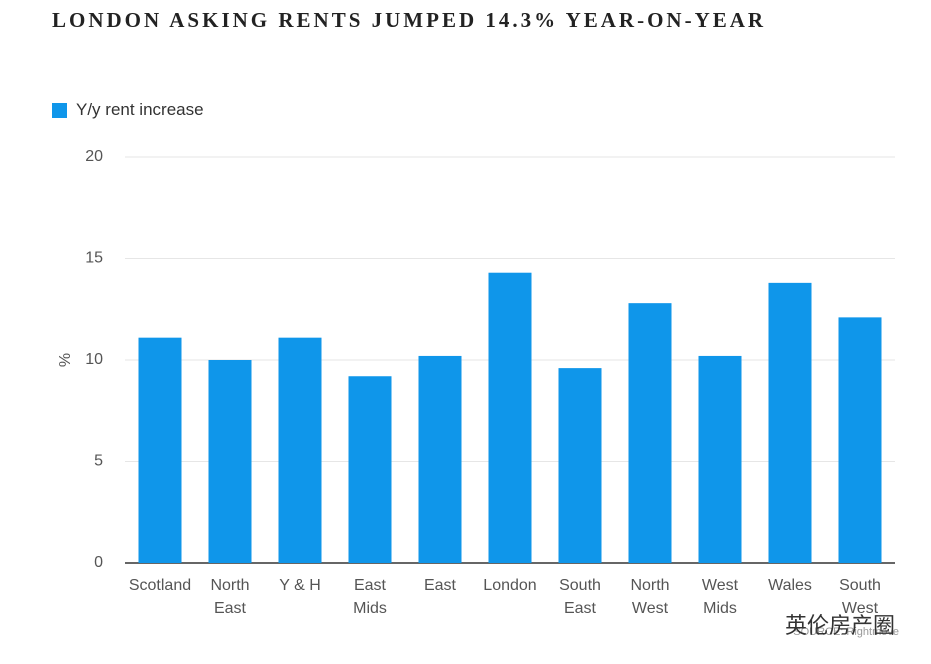 This screenshot has height=664, width=931. Describe the element at coordinates (370, 597) in the screenshot. I see `x-tick-label: East Mids` at that location.